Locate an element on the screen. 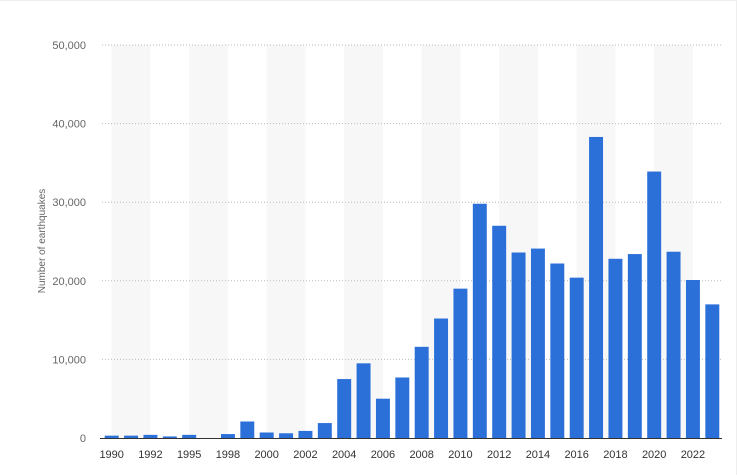 This screenshot has width=737, height=476. y-tick-label: 30,000 is located at coordinates (69, 203).